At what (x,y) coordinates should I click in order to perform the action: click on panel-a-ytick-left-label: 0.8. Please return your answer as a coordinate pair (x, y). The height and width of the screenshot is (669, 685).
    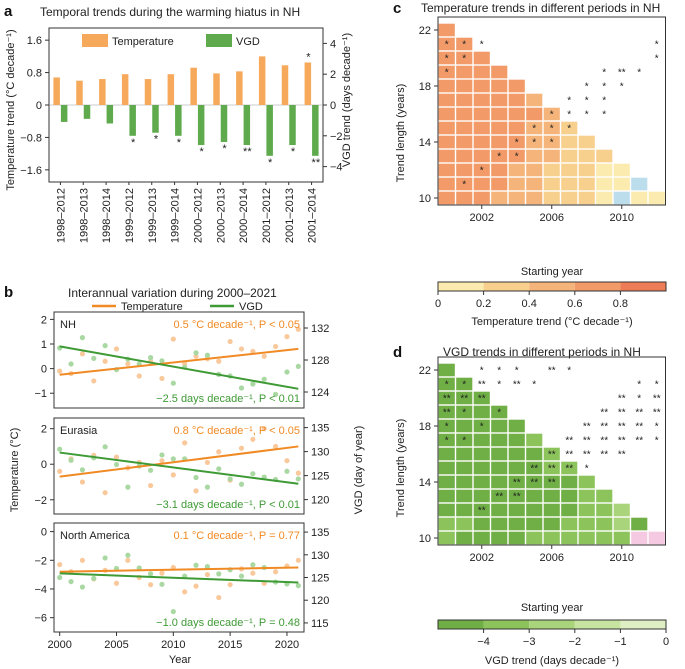
    Looking at the image, I should click on (34, 74).